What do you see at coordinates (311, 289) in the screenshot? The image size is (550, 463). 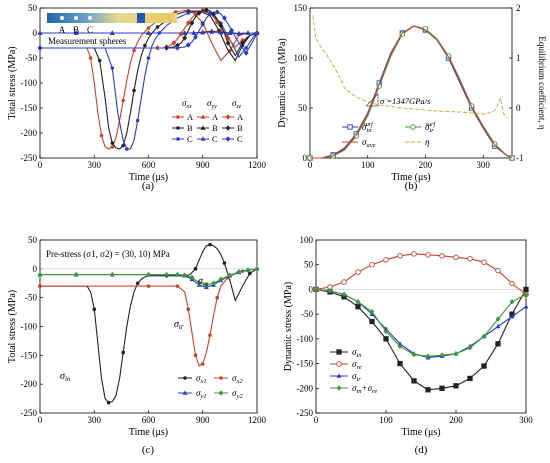 I see `y-tick-label: 0` at bounding box center [311, 289].